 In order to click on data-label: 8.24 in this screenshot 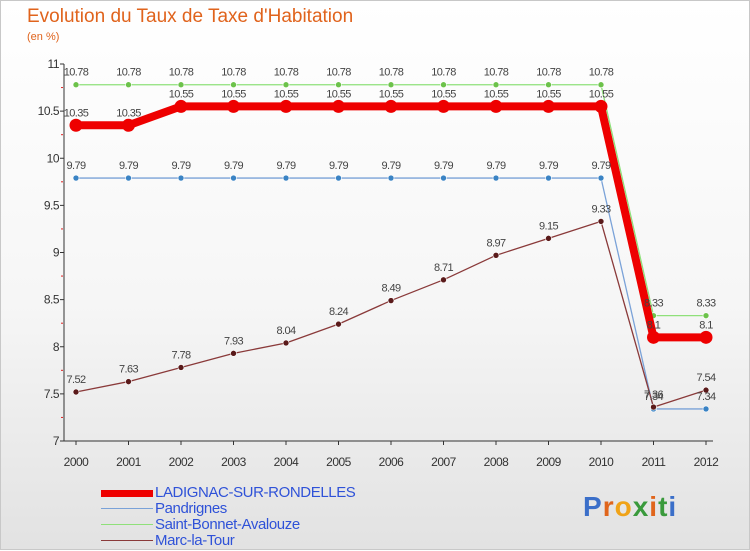, I will do `click(338, 312)`.